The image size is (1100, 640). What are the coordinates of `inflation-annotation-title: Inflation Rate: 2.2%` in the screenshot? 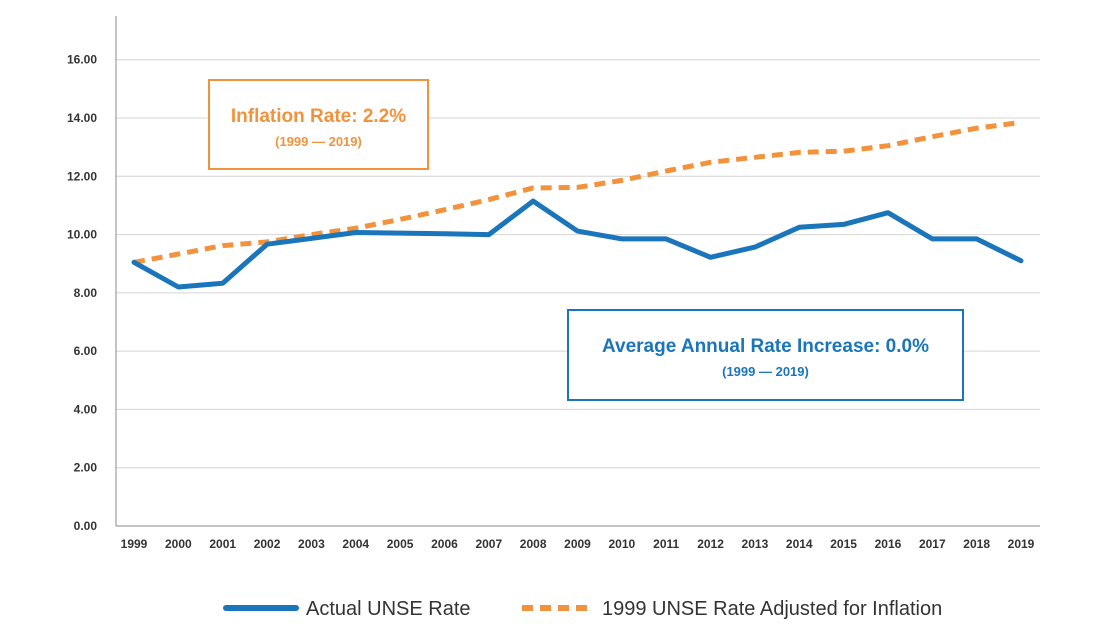 It's located at (318, 116).